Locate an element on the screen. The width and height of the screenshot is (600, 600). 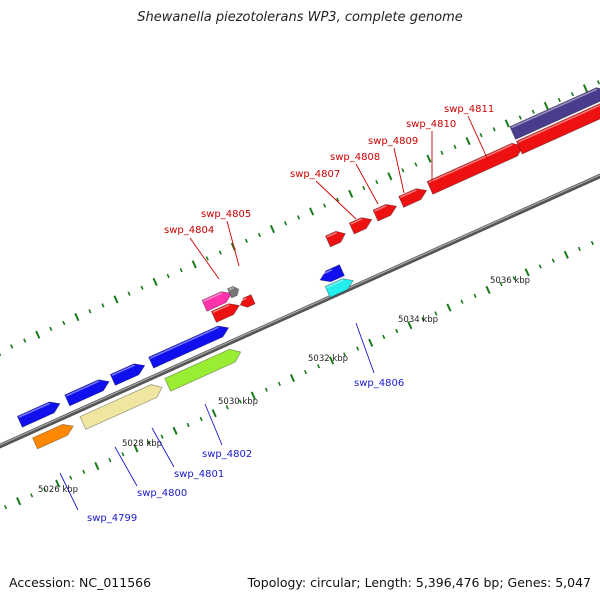
gene-swp_4812-arrow is located at coordinates (554, 113).